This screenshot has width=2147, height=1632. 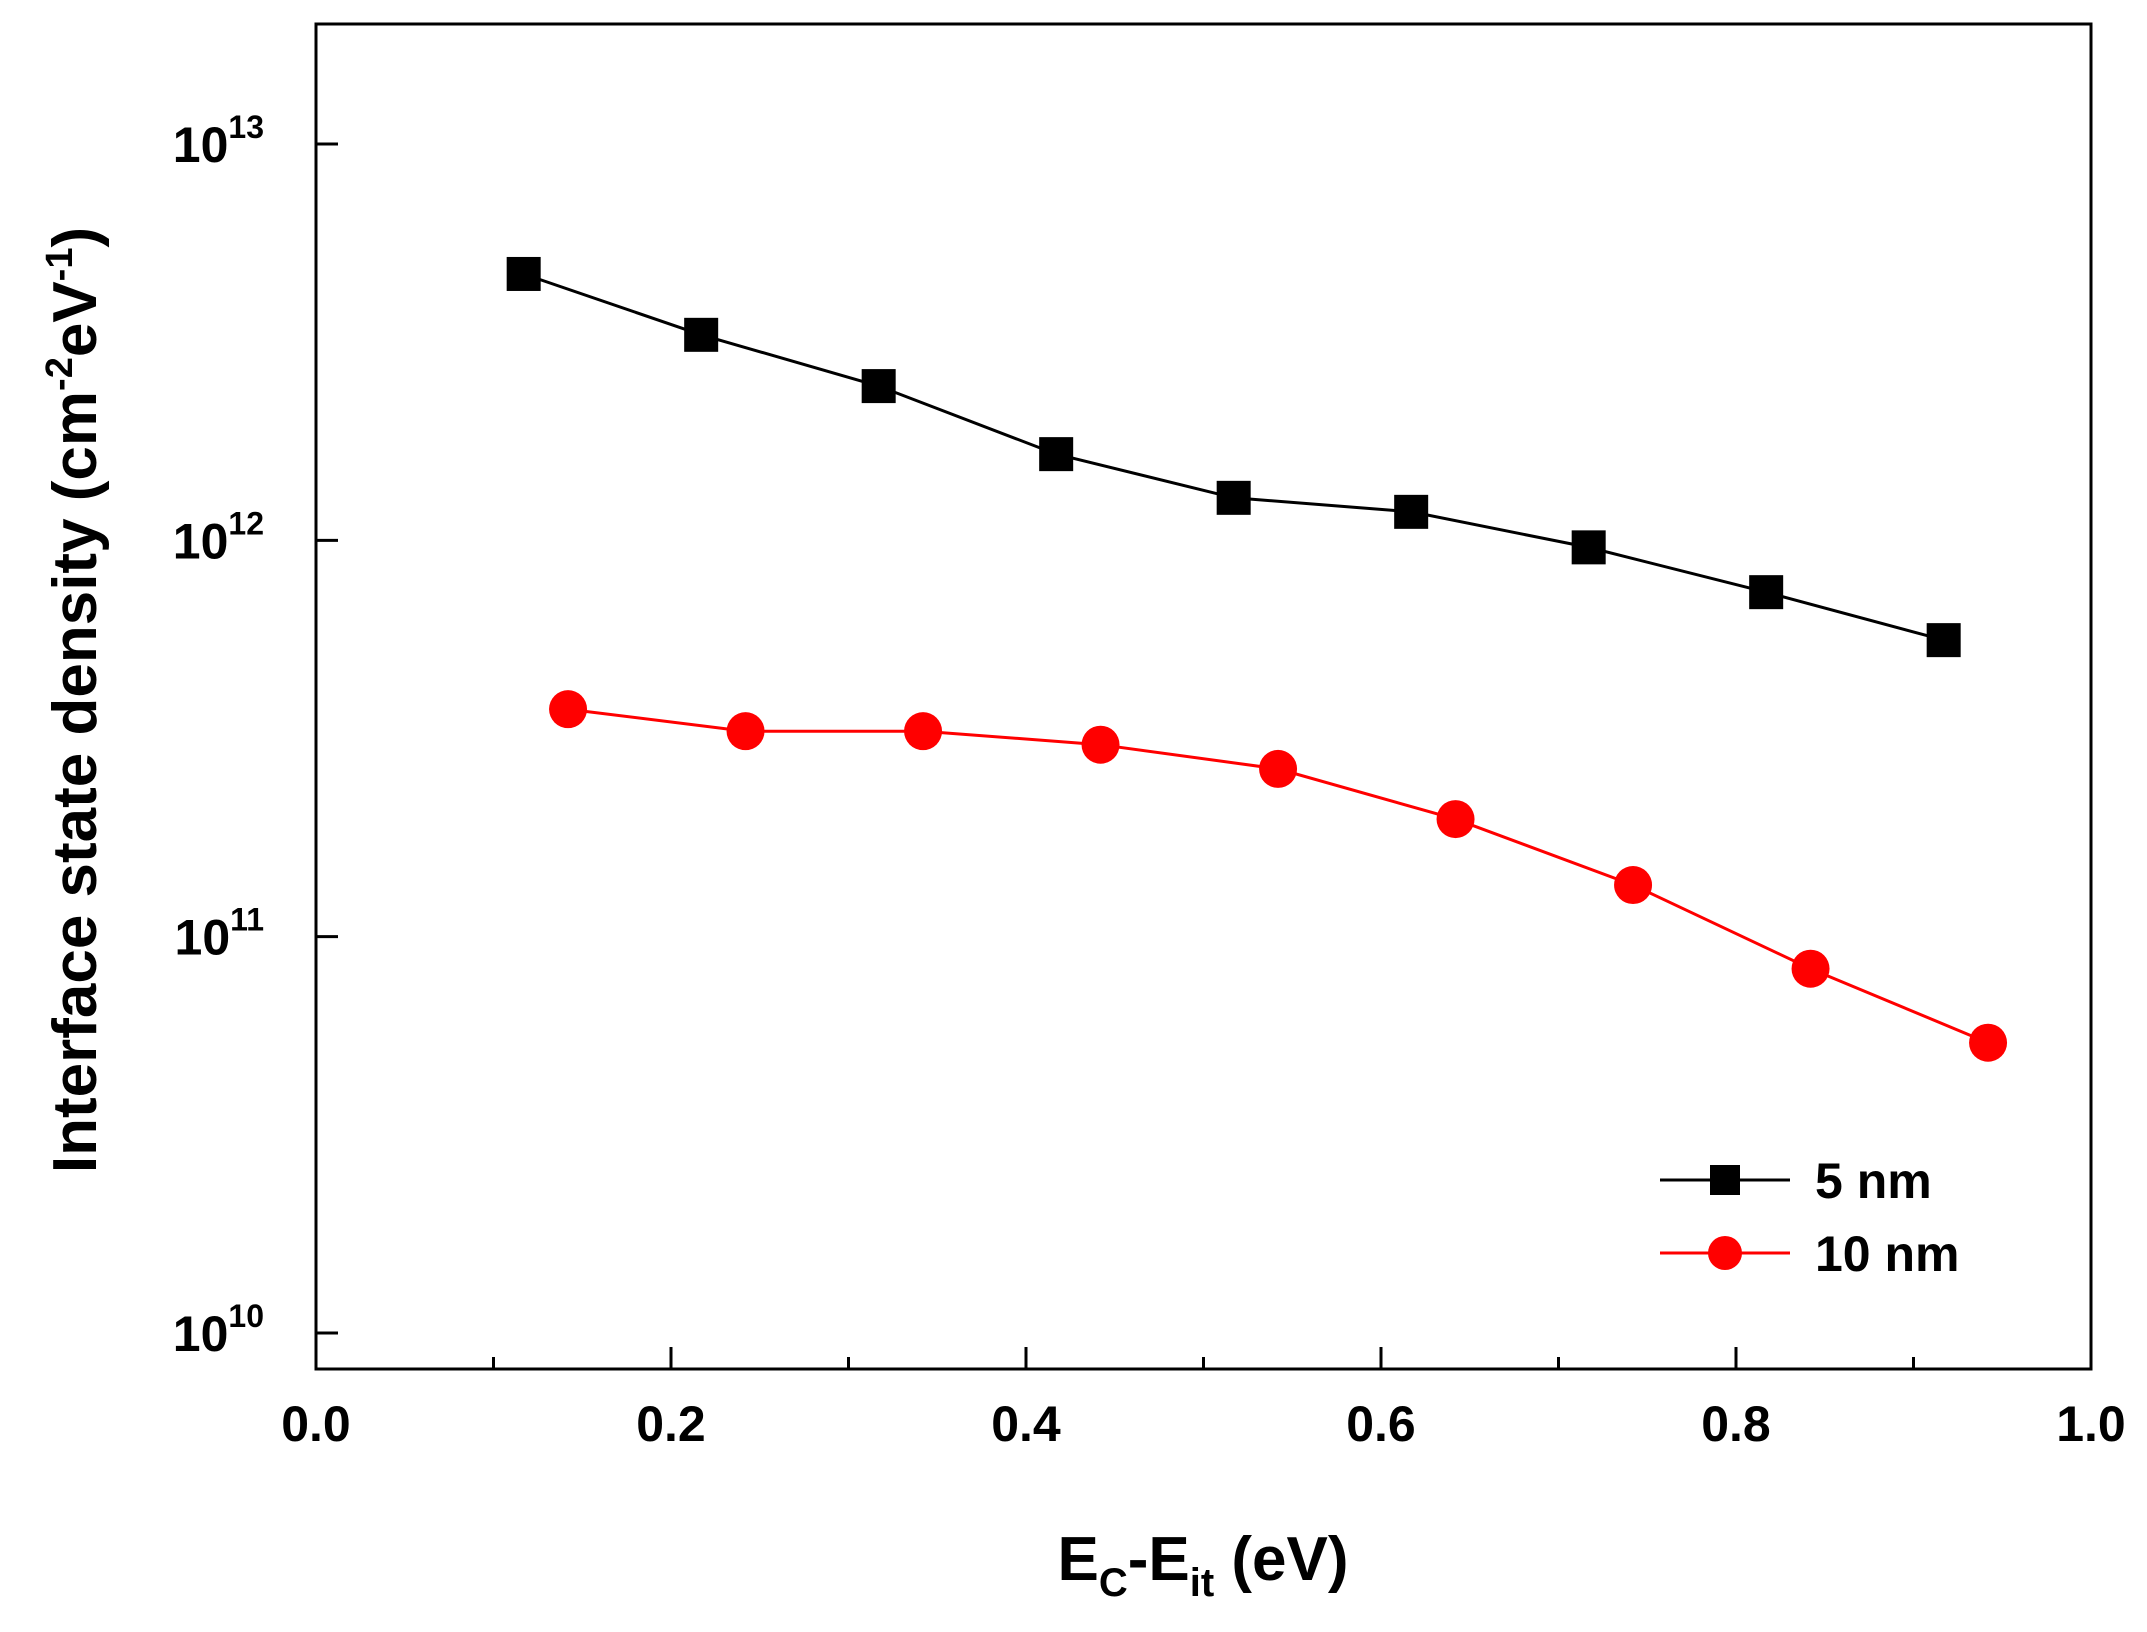 What do you see at coordinates (316, 1424) in the screenshot?
I see `x-tick-label: 0.0` at bounding box center [316, 1424].